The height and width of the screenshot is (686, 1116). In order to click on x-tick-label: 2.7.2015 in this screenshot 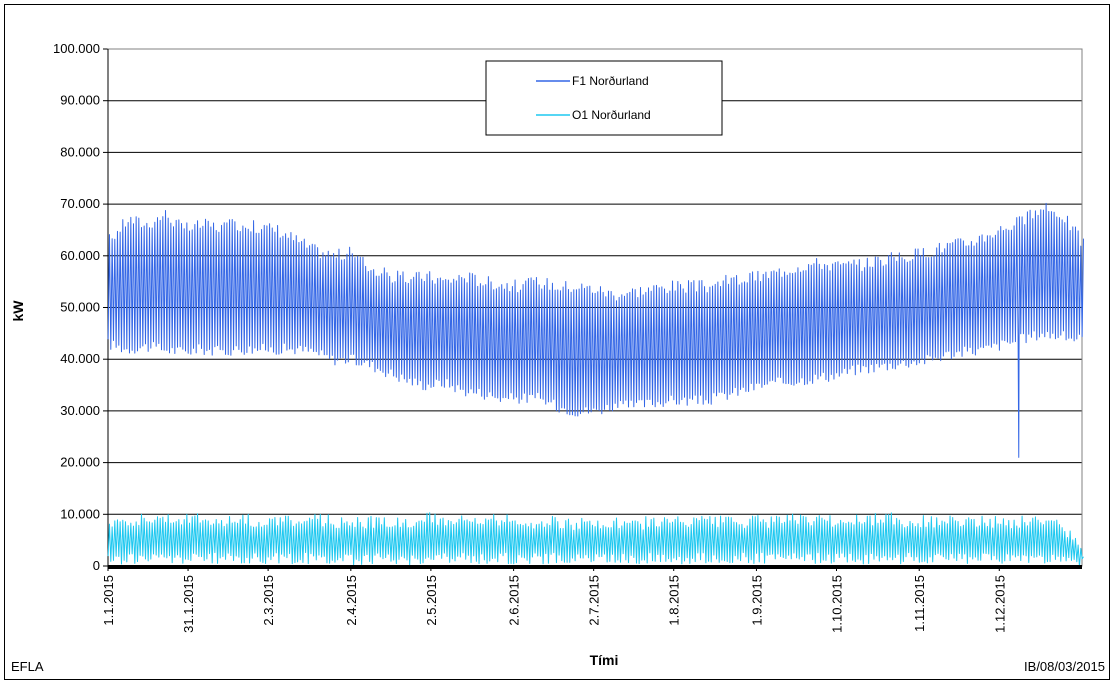, I will do `click(594, 600)`.